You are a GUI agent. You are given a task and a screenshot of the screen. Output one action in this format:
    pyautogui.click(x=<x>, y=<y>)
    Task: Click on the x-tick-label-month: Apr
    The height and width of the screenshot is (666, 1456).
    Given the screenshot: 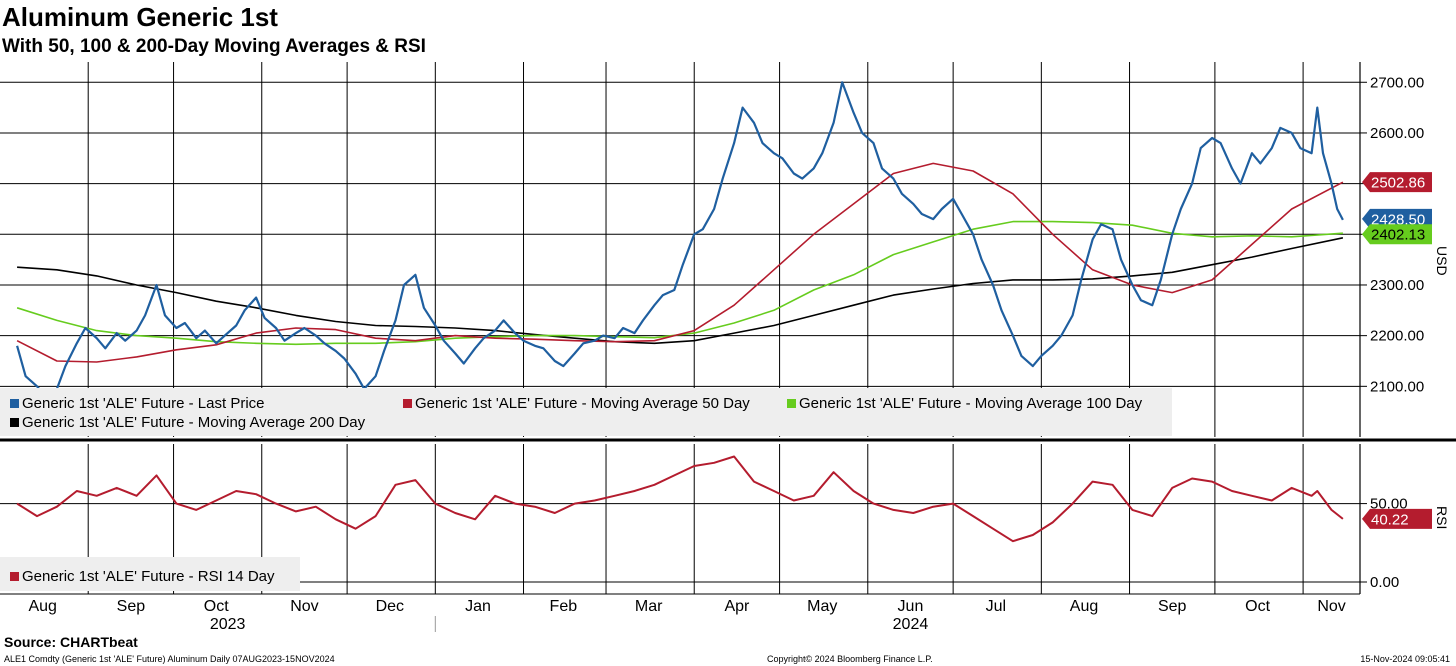 What is the action you would take?
    pyautogui.click(x=737, y=606)
    